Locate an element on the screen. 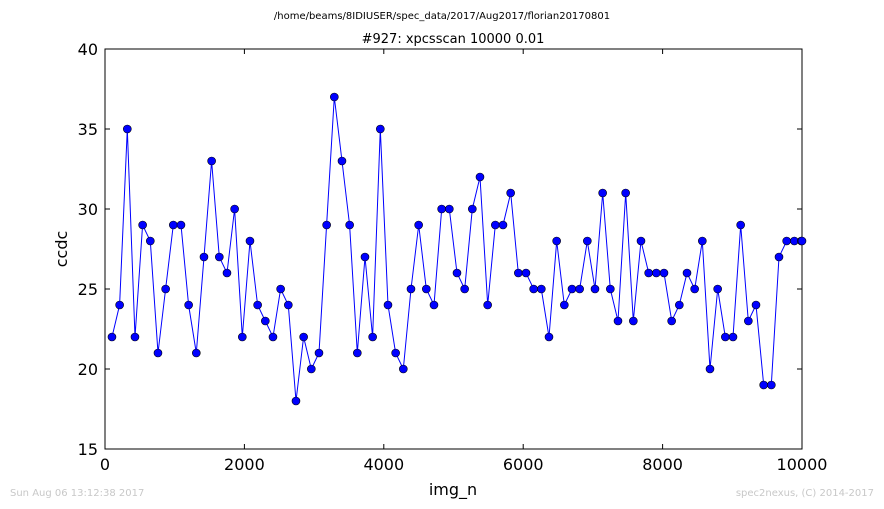 The image size is (884, 509). x-tick-label: 6000 is located at coordinates (523, 464).